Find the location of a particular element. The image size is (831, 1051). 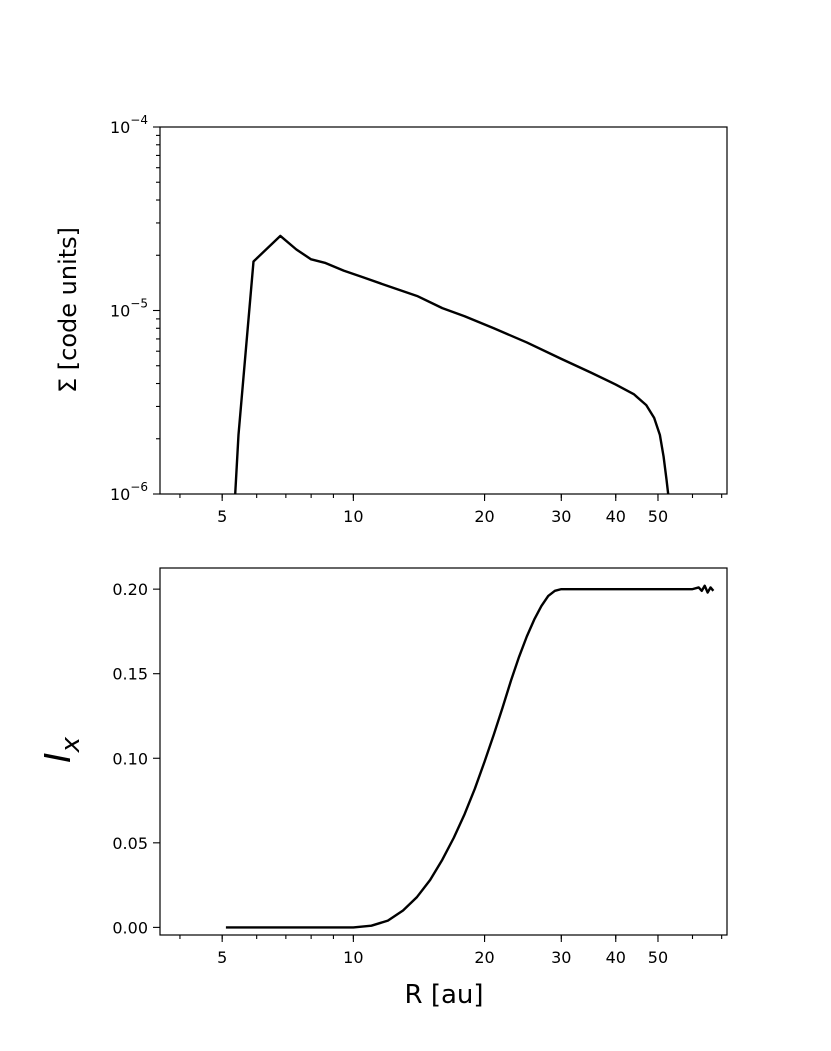

sigma-series-line is located at coordinates (452, 364).